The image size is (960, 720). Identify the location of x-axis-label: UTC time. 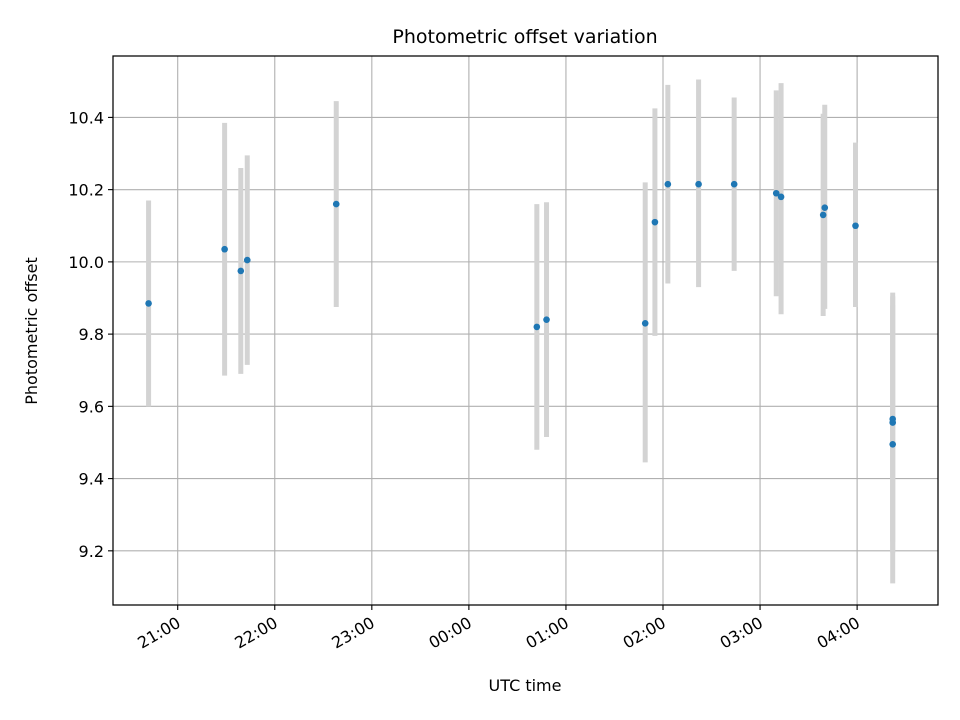
(525, 685).